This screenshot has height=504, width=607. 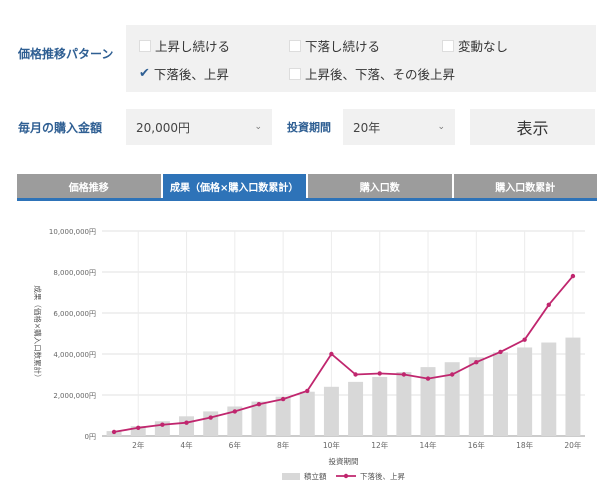 I want to click on x-axis-label: 投資期間, so click(x=344, y=461).